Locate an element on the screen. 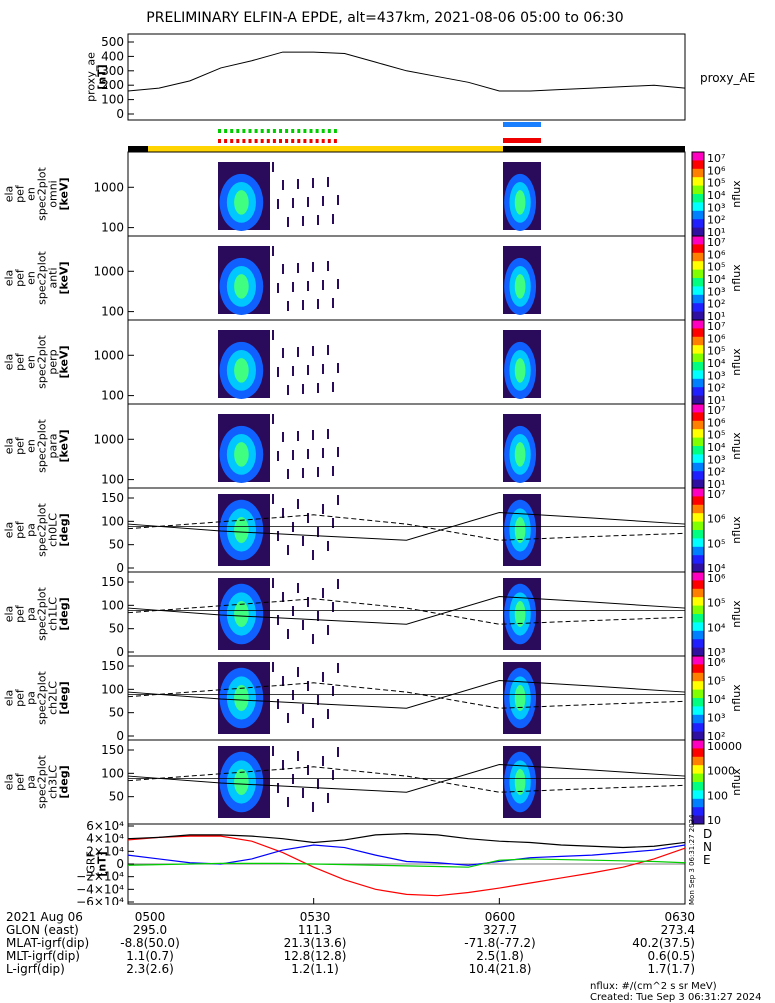  y-tick-label: 1000 is located at coordinates (108, 355).